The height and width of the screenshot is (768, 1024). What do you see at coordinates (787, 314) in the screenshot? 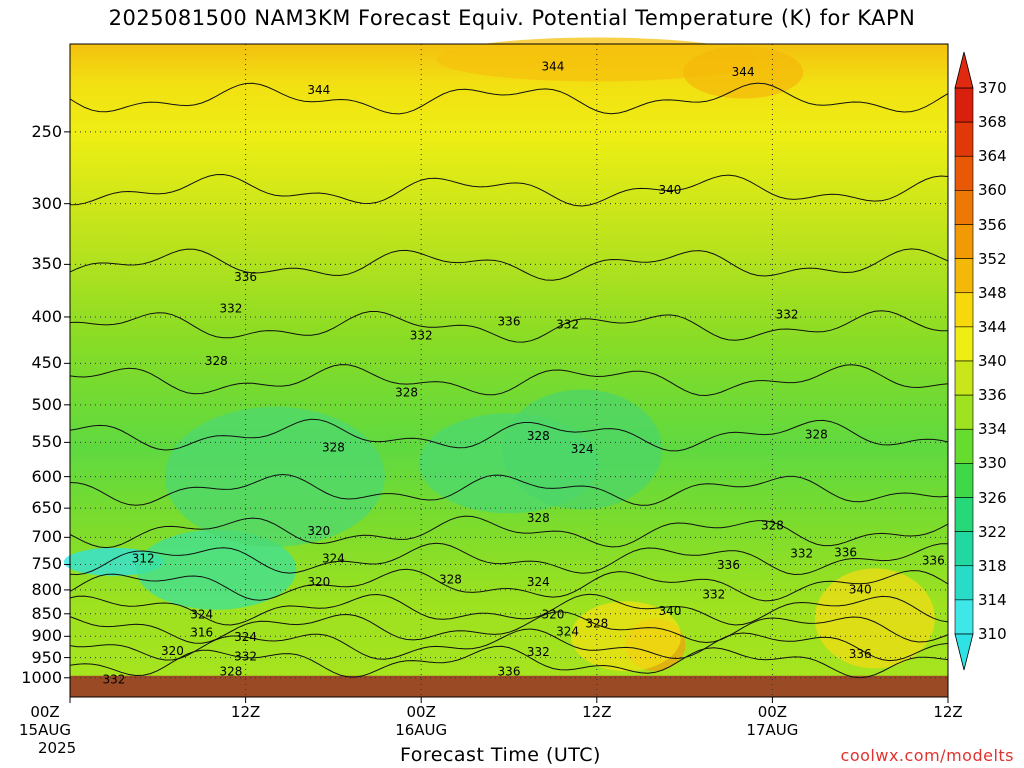
I see `contour-label-9: 332` at bounding box center [787, 314].